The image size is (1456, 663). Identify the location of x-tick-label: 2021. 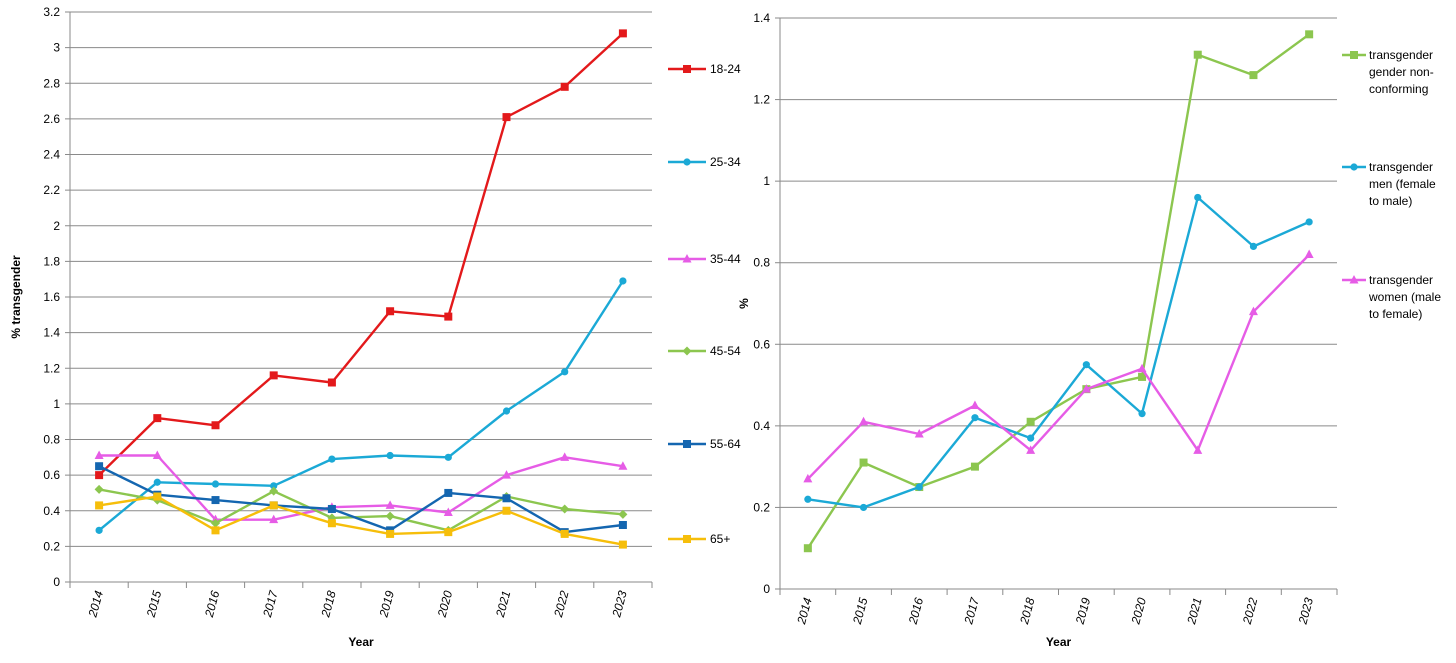
(503, 604).